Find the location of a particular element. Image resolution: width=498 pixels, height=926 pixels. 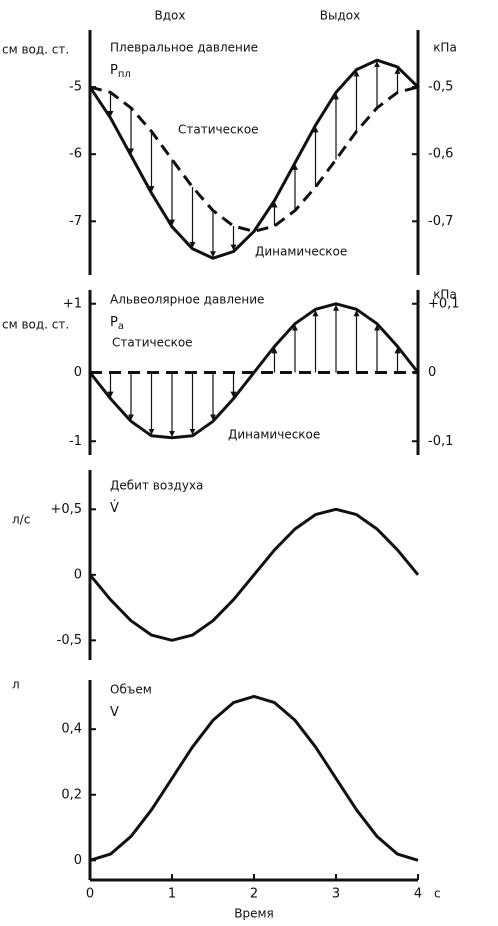

quantity-symbol: Pа is located at coordinates (117, 324).